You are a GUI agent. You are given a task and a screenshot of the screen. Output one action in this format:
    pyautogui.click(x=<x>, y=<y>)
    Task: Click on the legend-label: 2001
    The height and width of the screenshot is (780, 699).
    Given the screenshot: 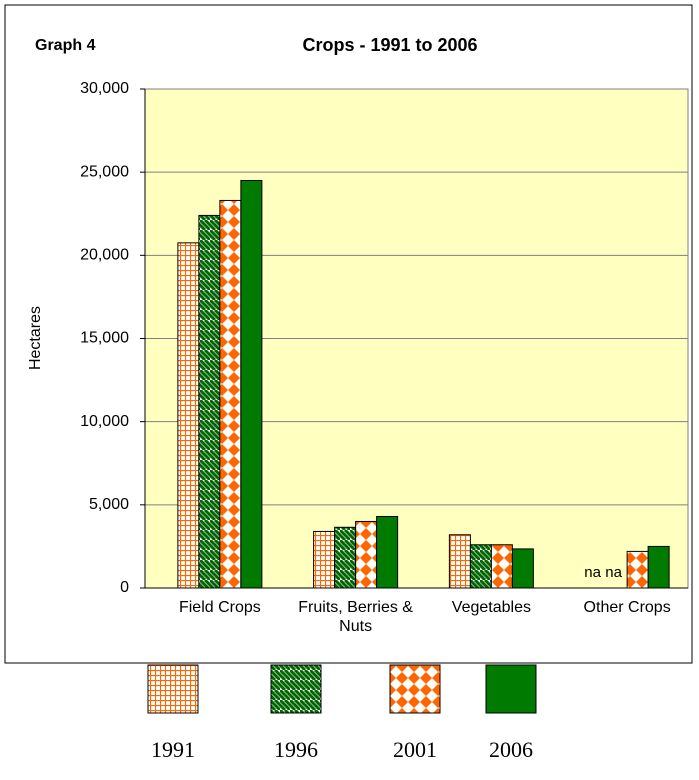 What is the action you would take?
    pyautogui.click(x=415, y=749)
    